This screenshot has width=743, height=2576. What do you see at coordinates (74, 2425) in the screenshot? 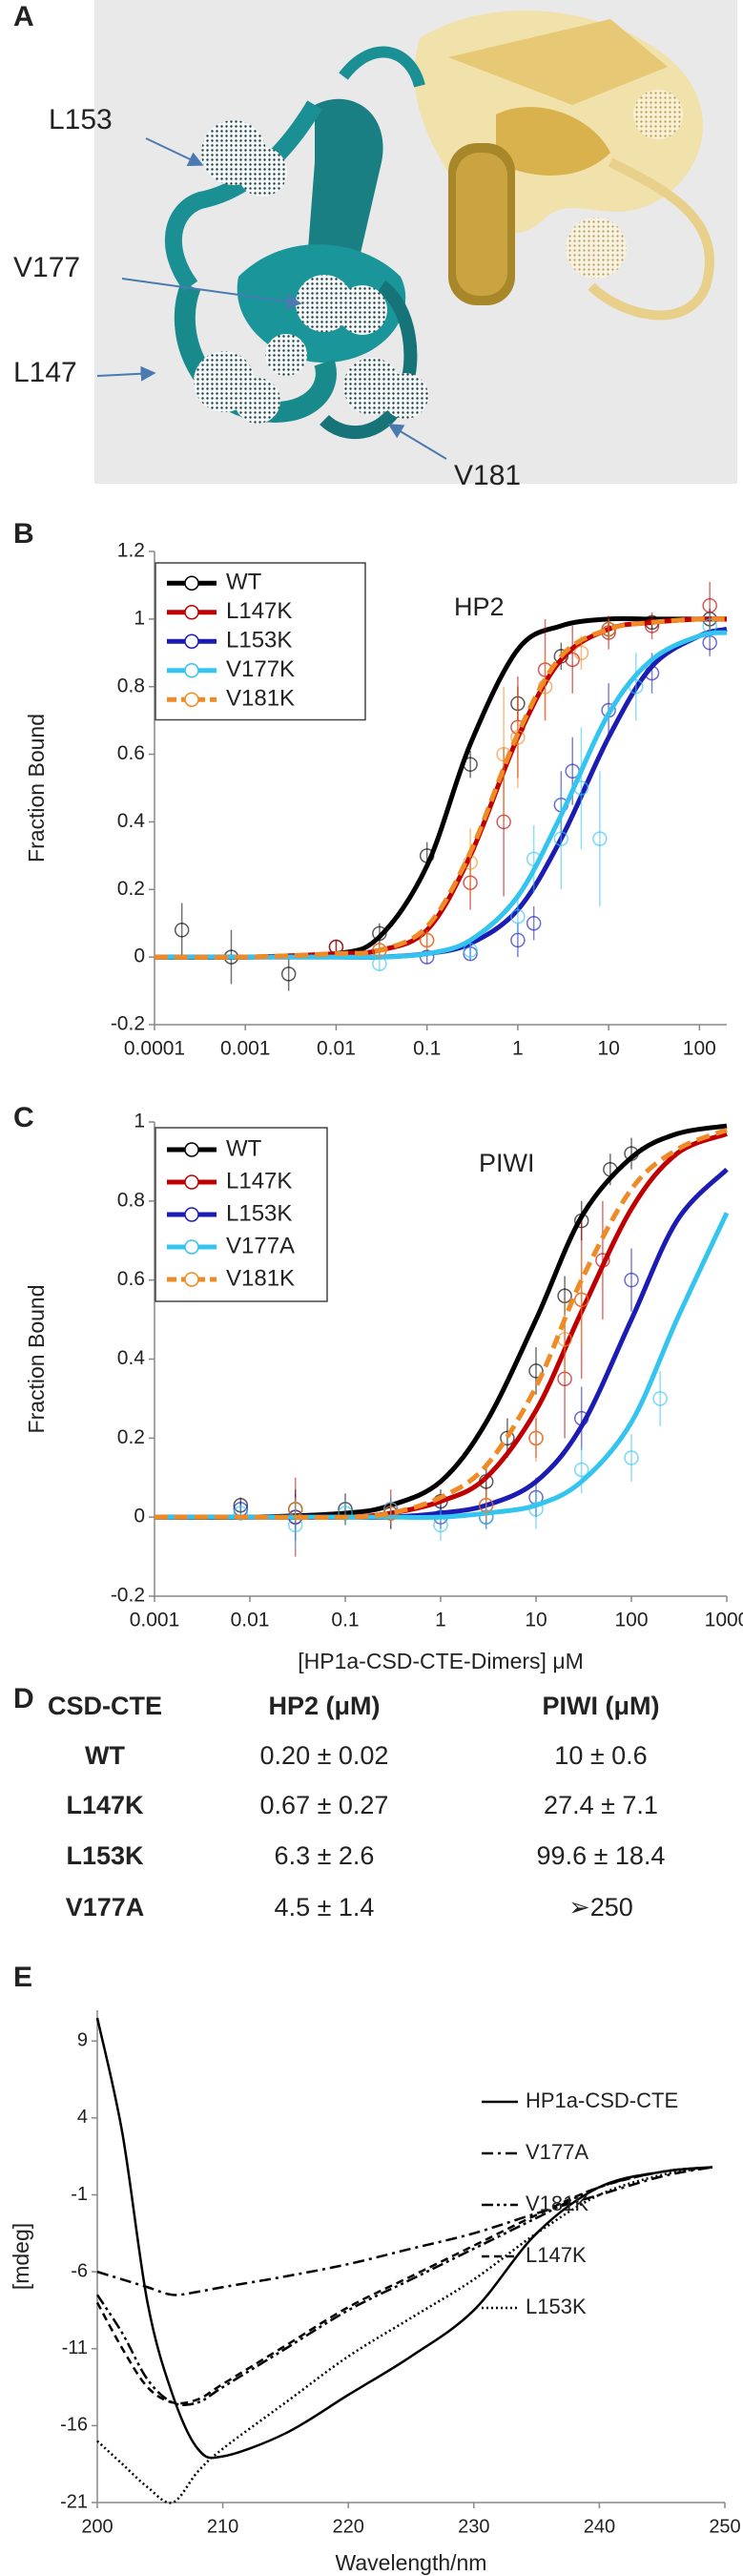
I see `y-tick-label: -16` at bounding box center [74, 2425].